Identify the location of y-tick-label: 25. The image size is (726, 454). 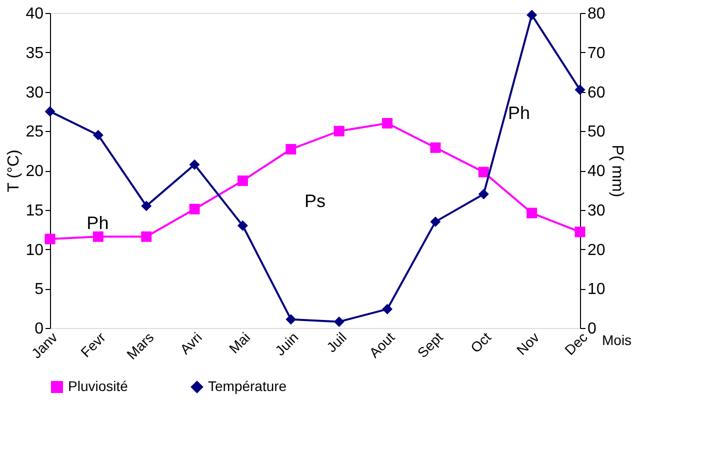
(35, 132).